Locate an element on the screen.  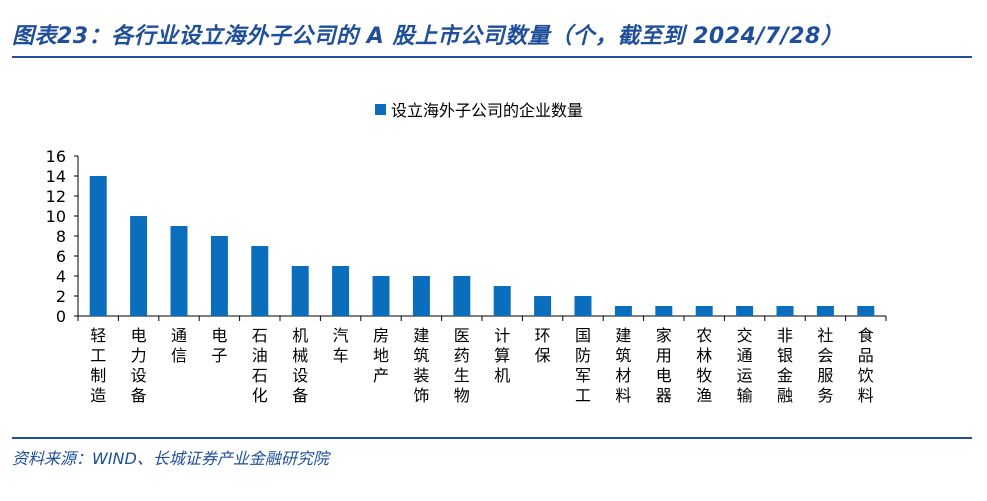
category-label: 医药生物 is located at coordinates (462, 365).